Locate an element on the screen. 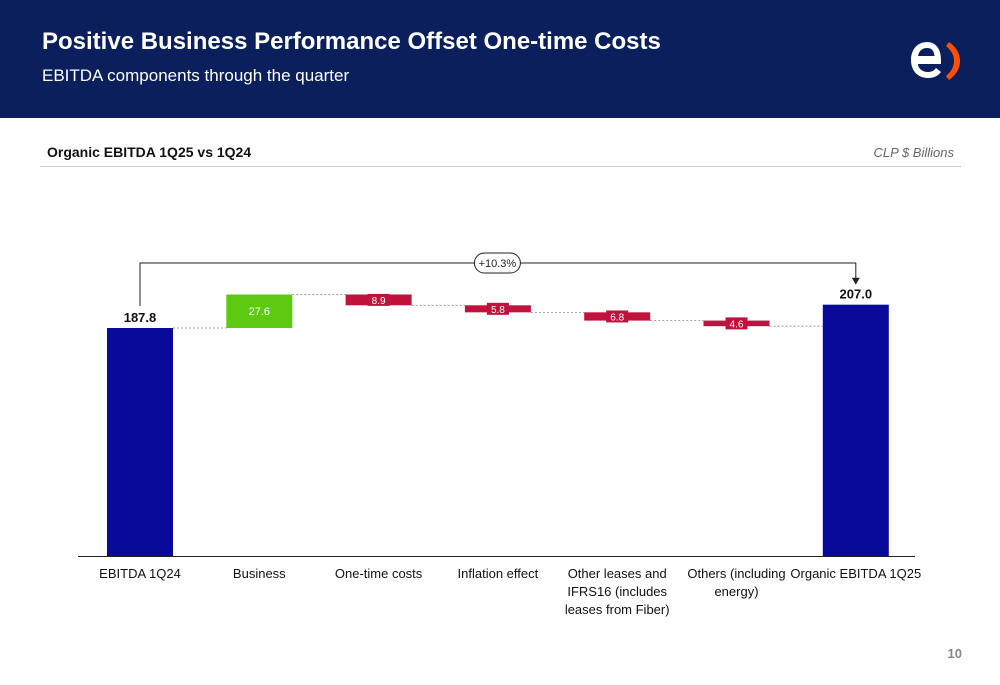 The image size is (1000, 685). change-annotation: +10.3% is located at coordinates (498, 264).